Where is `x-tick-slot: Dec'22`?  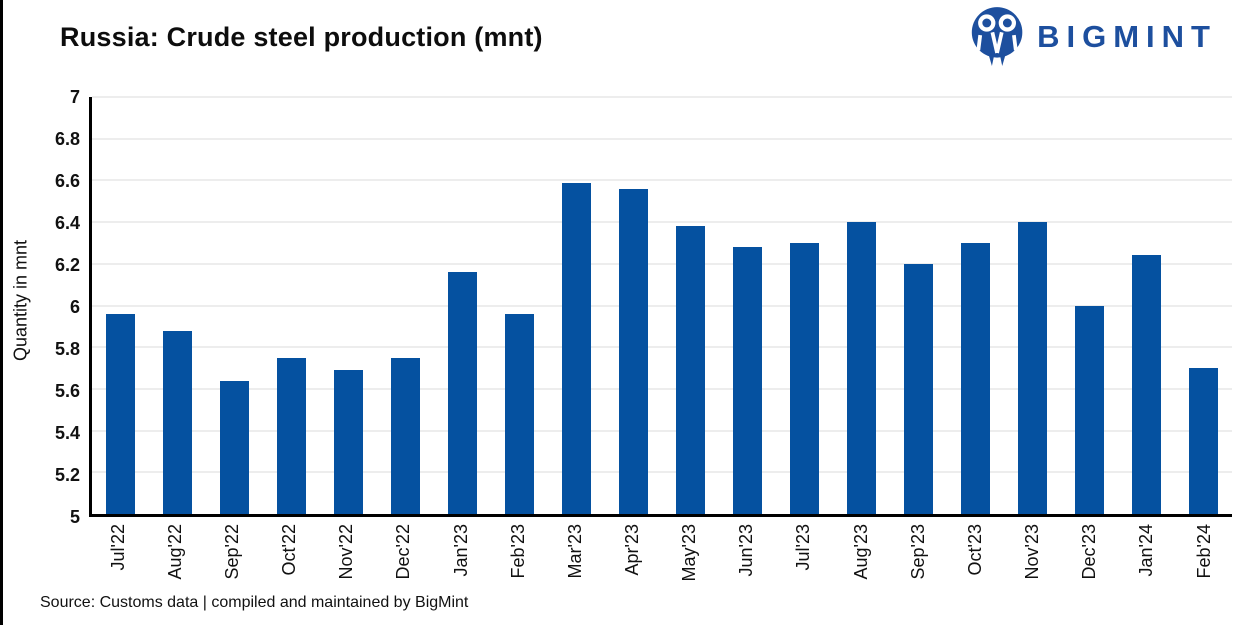
x-tick-slot: Dec'22 is located at coordinates (403, 560).